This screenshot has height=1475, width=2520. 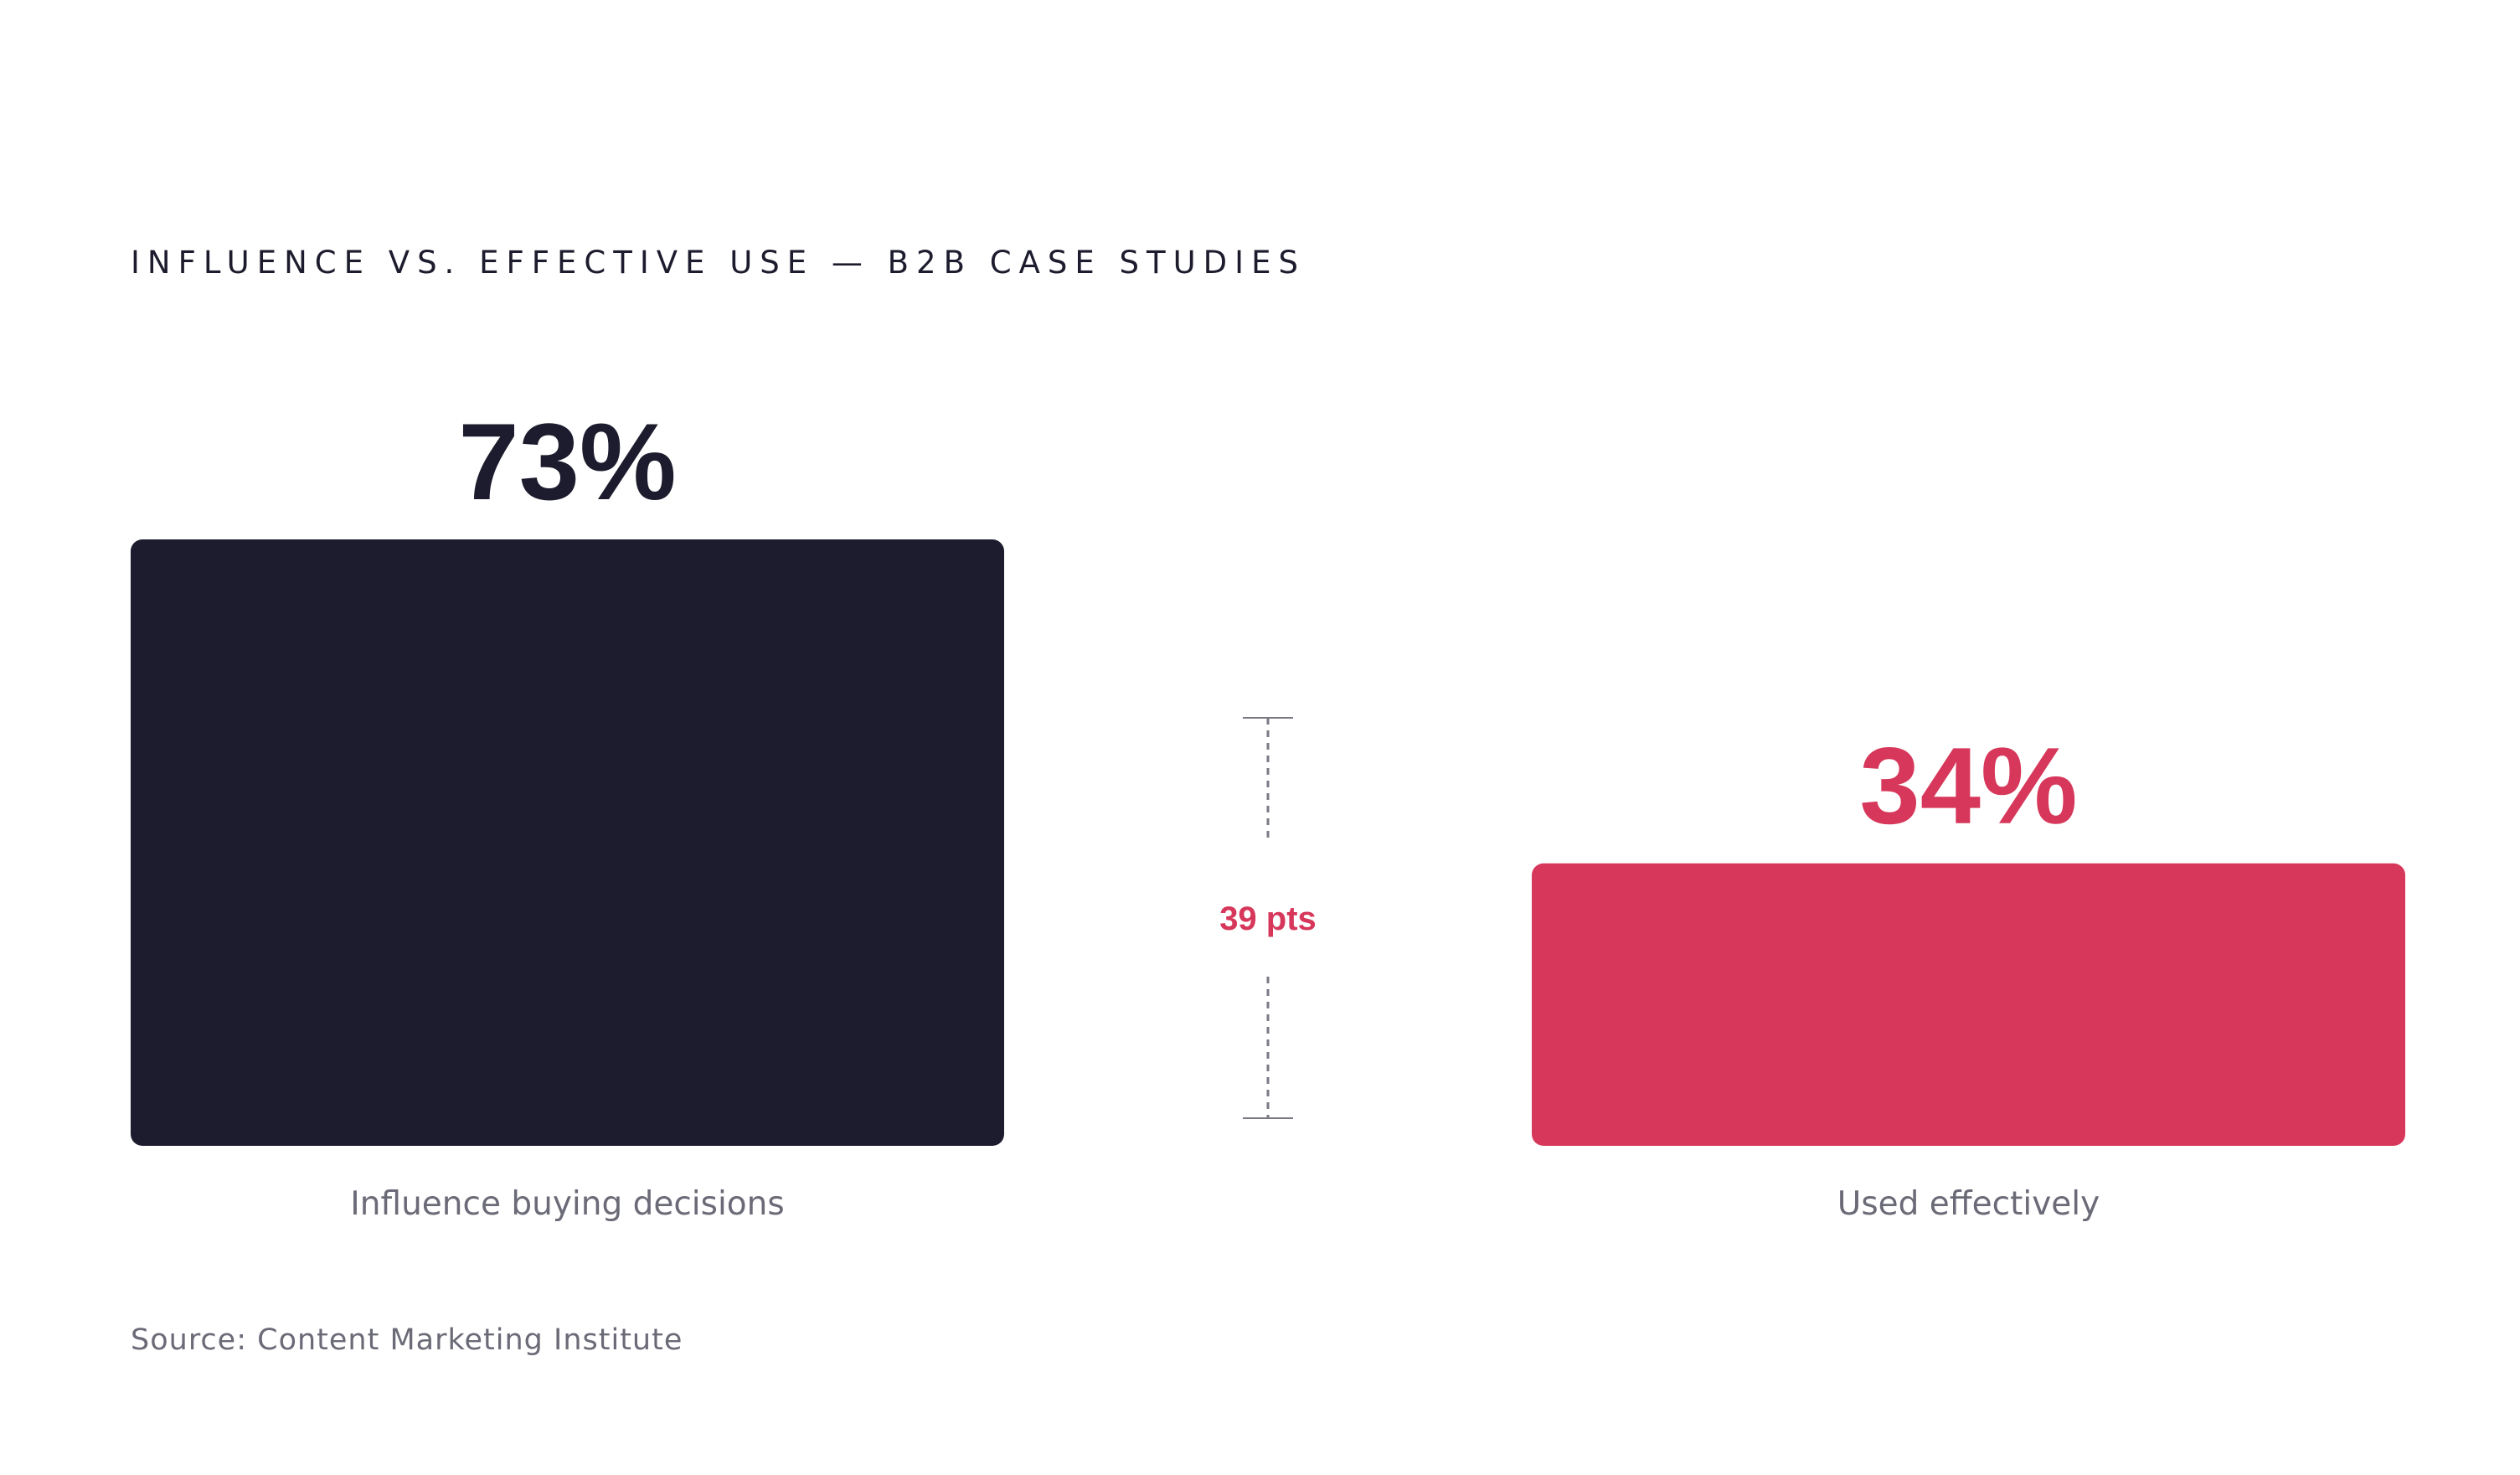 I want to click on value-label-1: 73%, so click(x=567, y=462).